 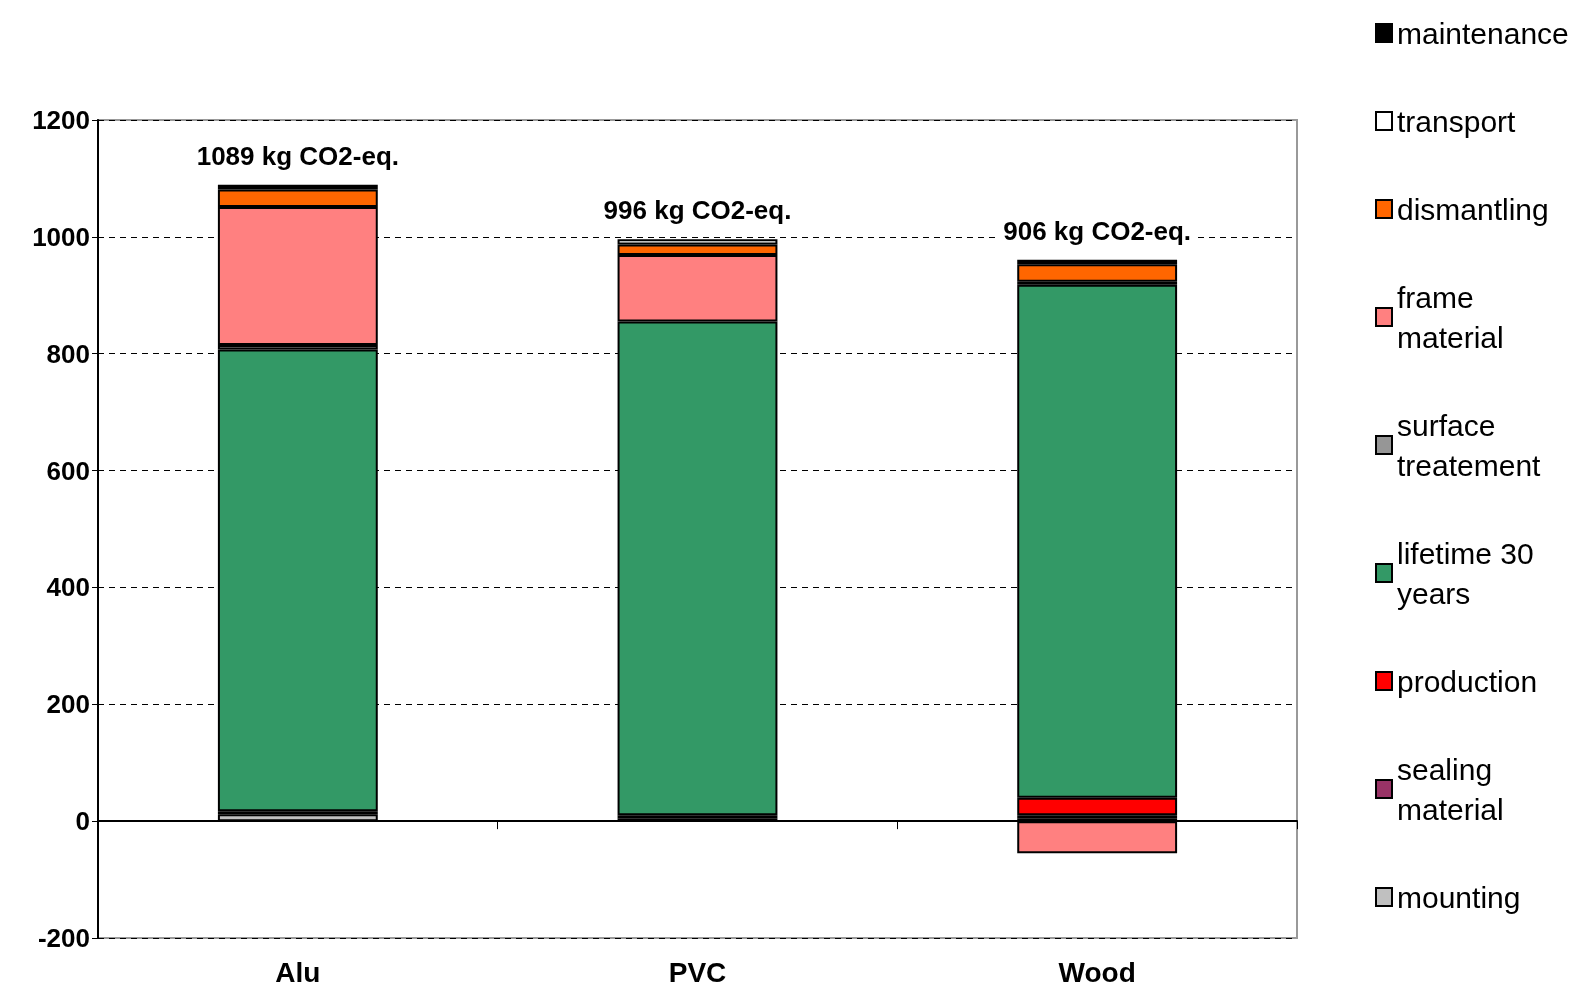 I want to click on x-tick-label: Wood, so click(x=1097, y=971).